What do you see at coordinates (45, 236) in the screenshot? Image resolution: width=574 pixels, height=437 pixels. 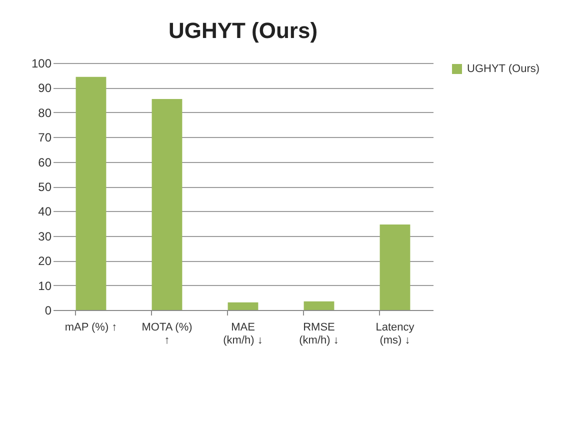 I see `y-tick-label: 30` at bounding box center [45, 236].